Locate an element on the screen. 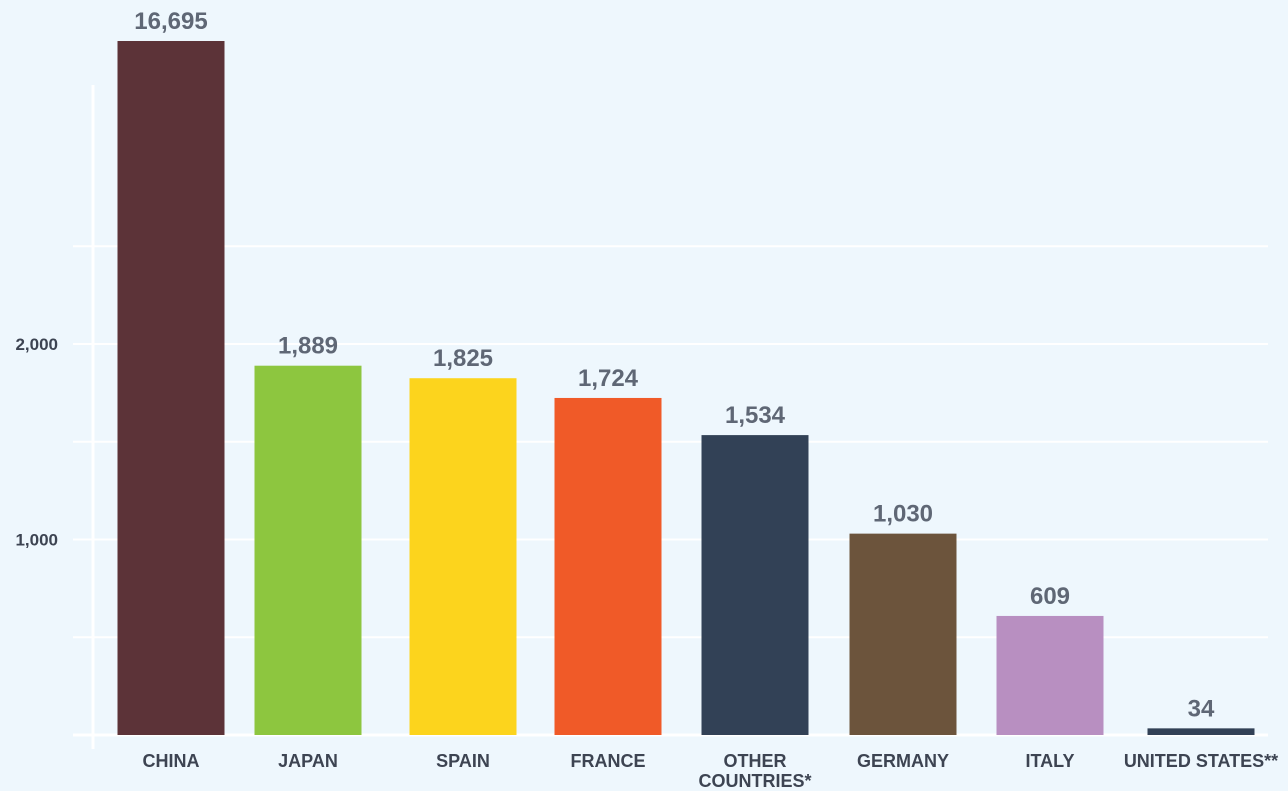  x-tick-label: UNITED STATES** is located at coordinates (1201, 761).